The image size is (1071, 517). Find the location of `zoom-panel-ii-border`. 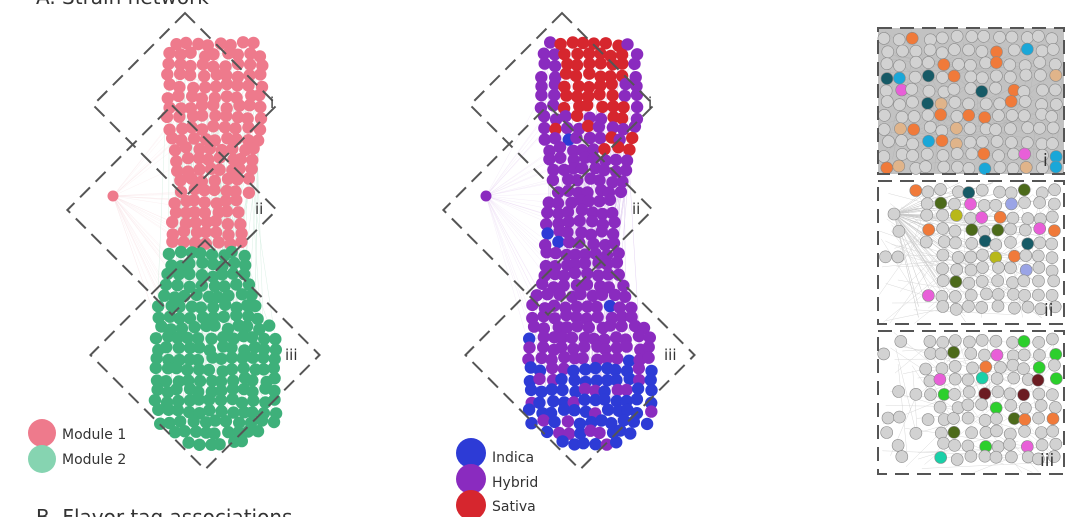

zoom-panel-ii-border is located at coordinates (971, 252).